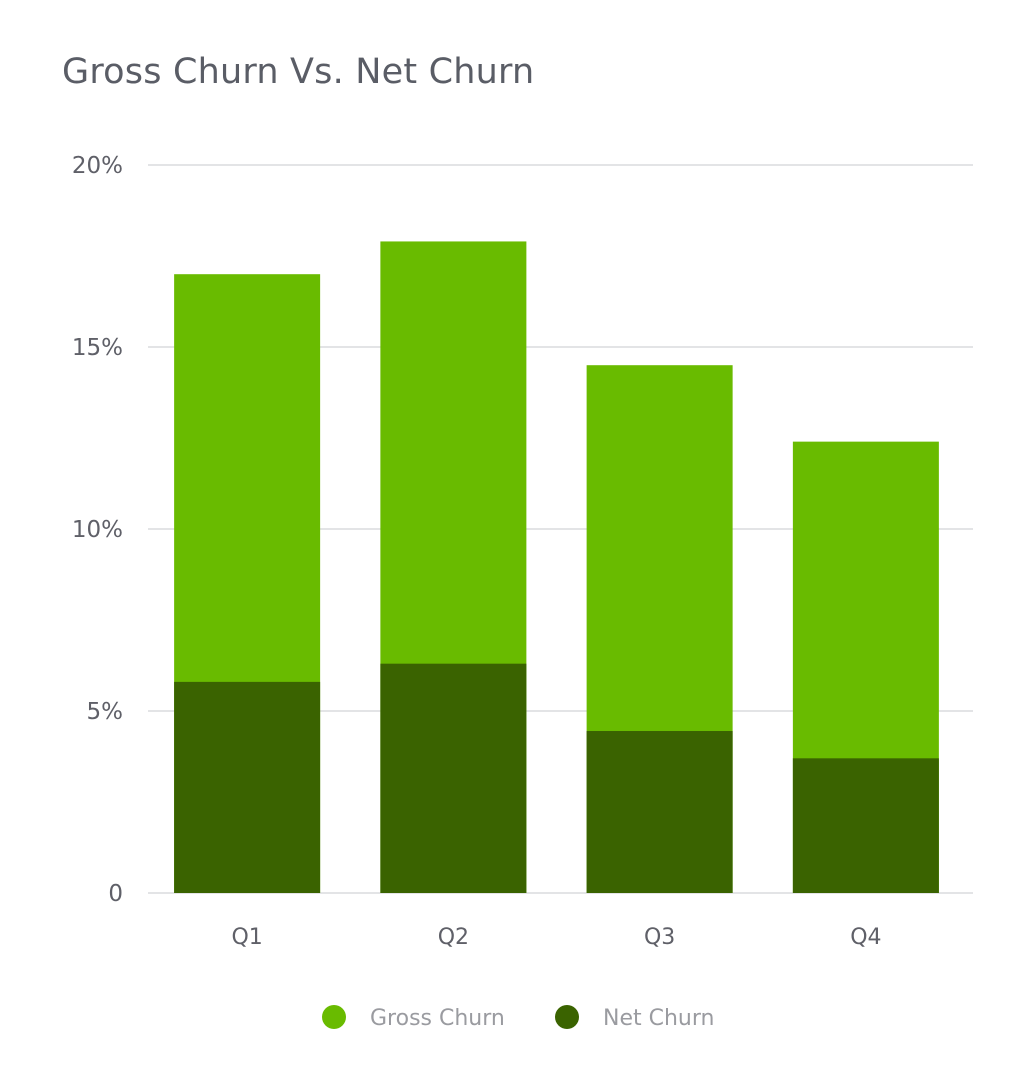 Image resolution: width=1034 pixels, height=1080 pixels. Describe the element at coordinates (865, 937) in the screenshot. I see `x-tick-label: Q4` at that location.